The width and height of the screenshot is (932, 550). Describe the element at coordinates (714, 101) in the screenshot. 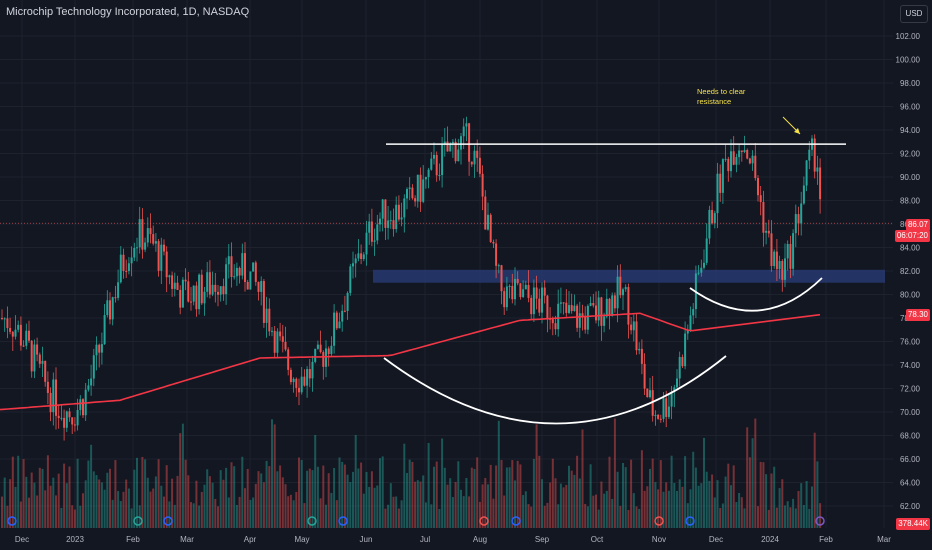

I see `annotation-text: resistance` at that location.